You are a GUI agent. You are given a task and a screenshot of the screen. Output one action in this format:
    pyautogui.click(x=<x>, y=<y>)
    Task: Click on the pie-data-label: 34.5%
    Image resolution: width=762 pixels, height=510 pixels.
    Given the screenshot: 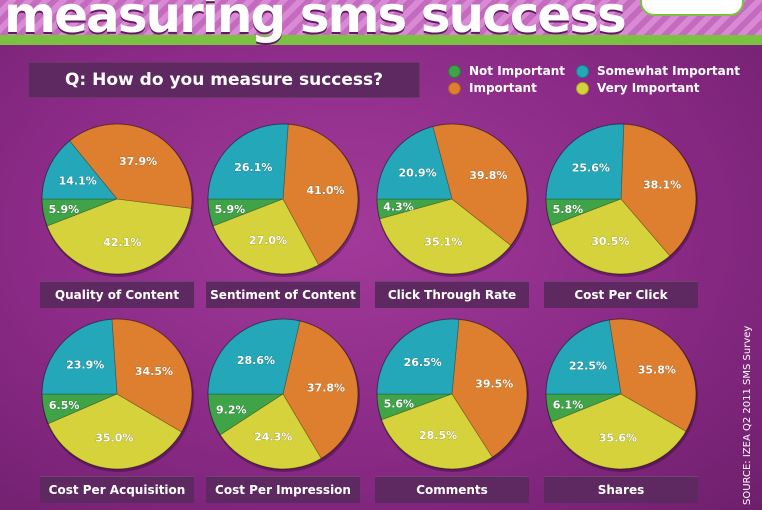 What is the action you would take?
    pyautogui.click(x=154, y=371)
    